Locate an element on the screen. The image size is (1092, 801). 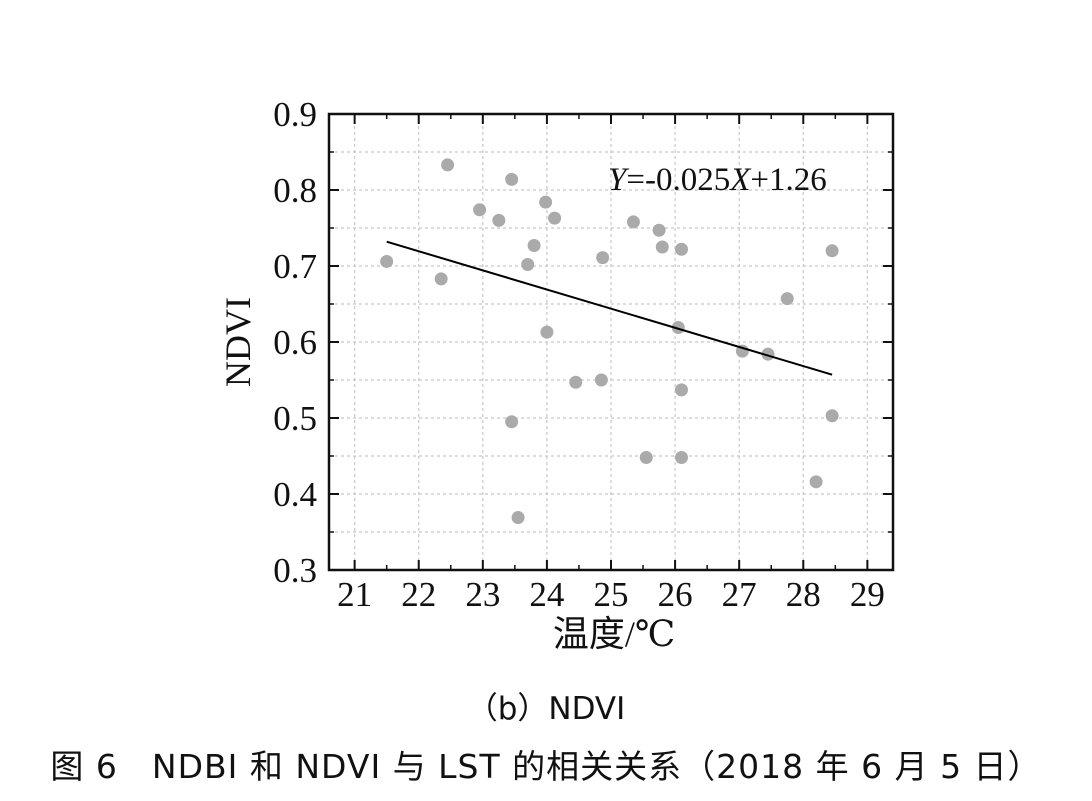
y-tick-labels: 0.3 0.4 0.5 0.6 0.7 0.8 0.9 is located at coordinates (295, 342).